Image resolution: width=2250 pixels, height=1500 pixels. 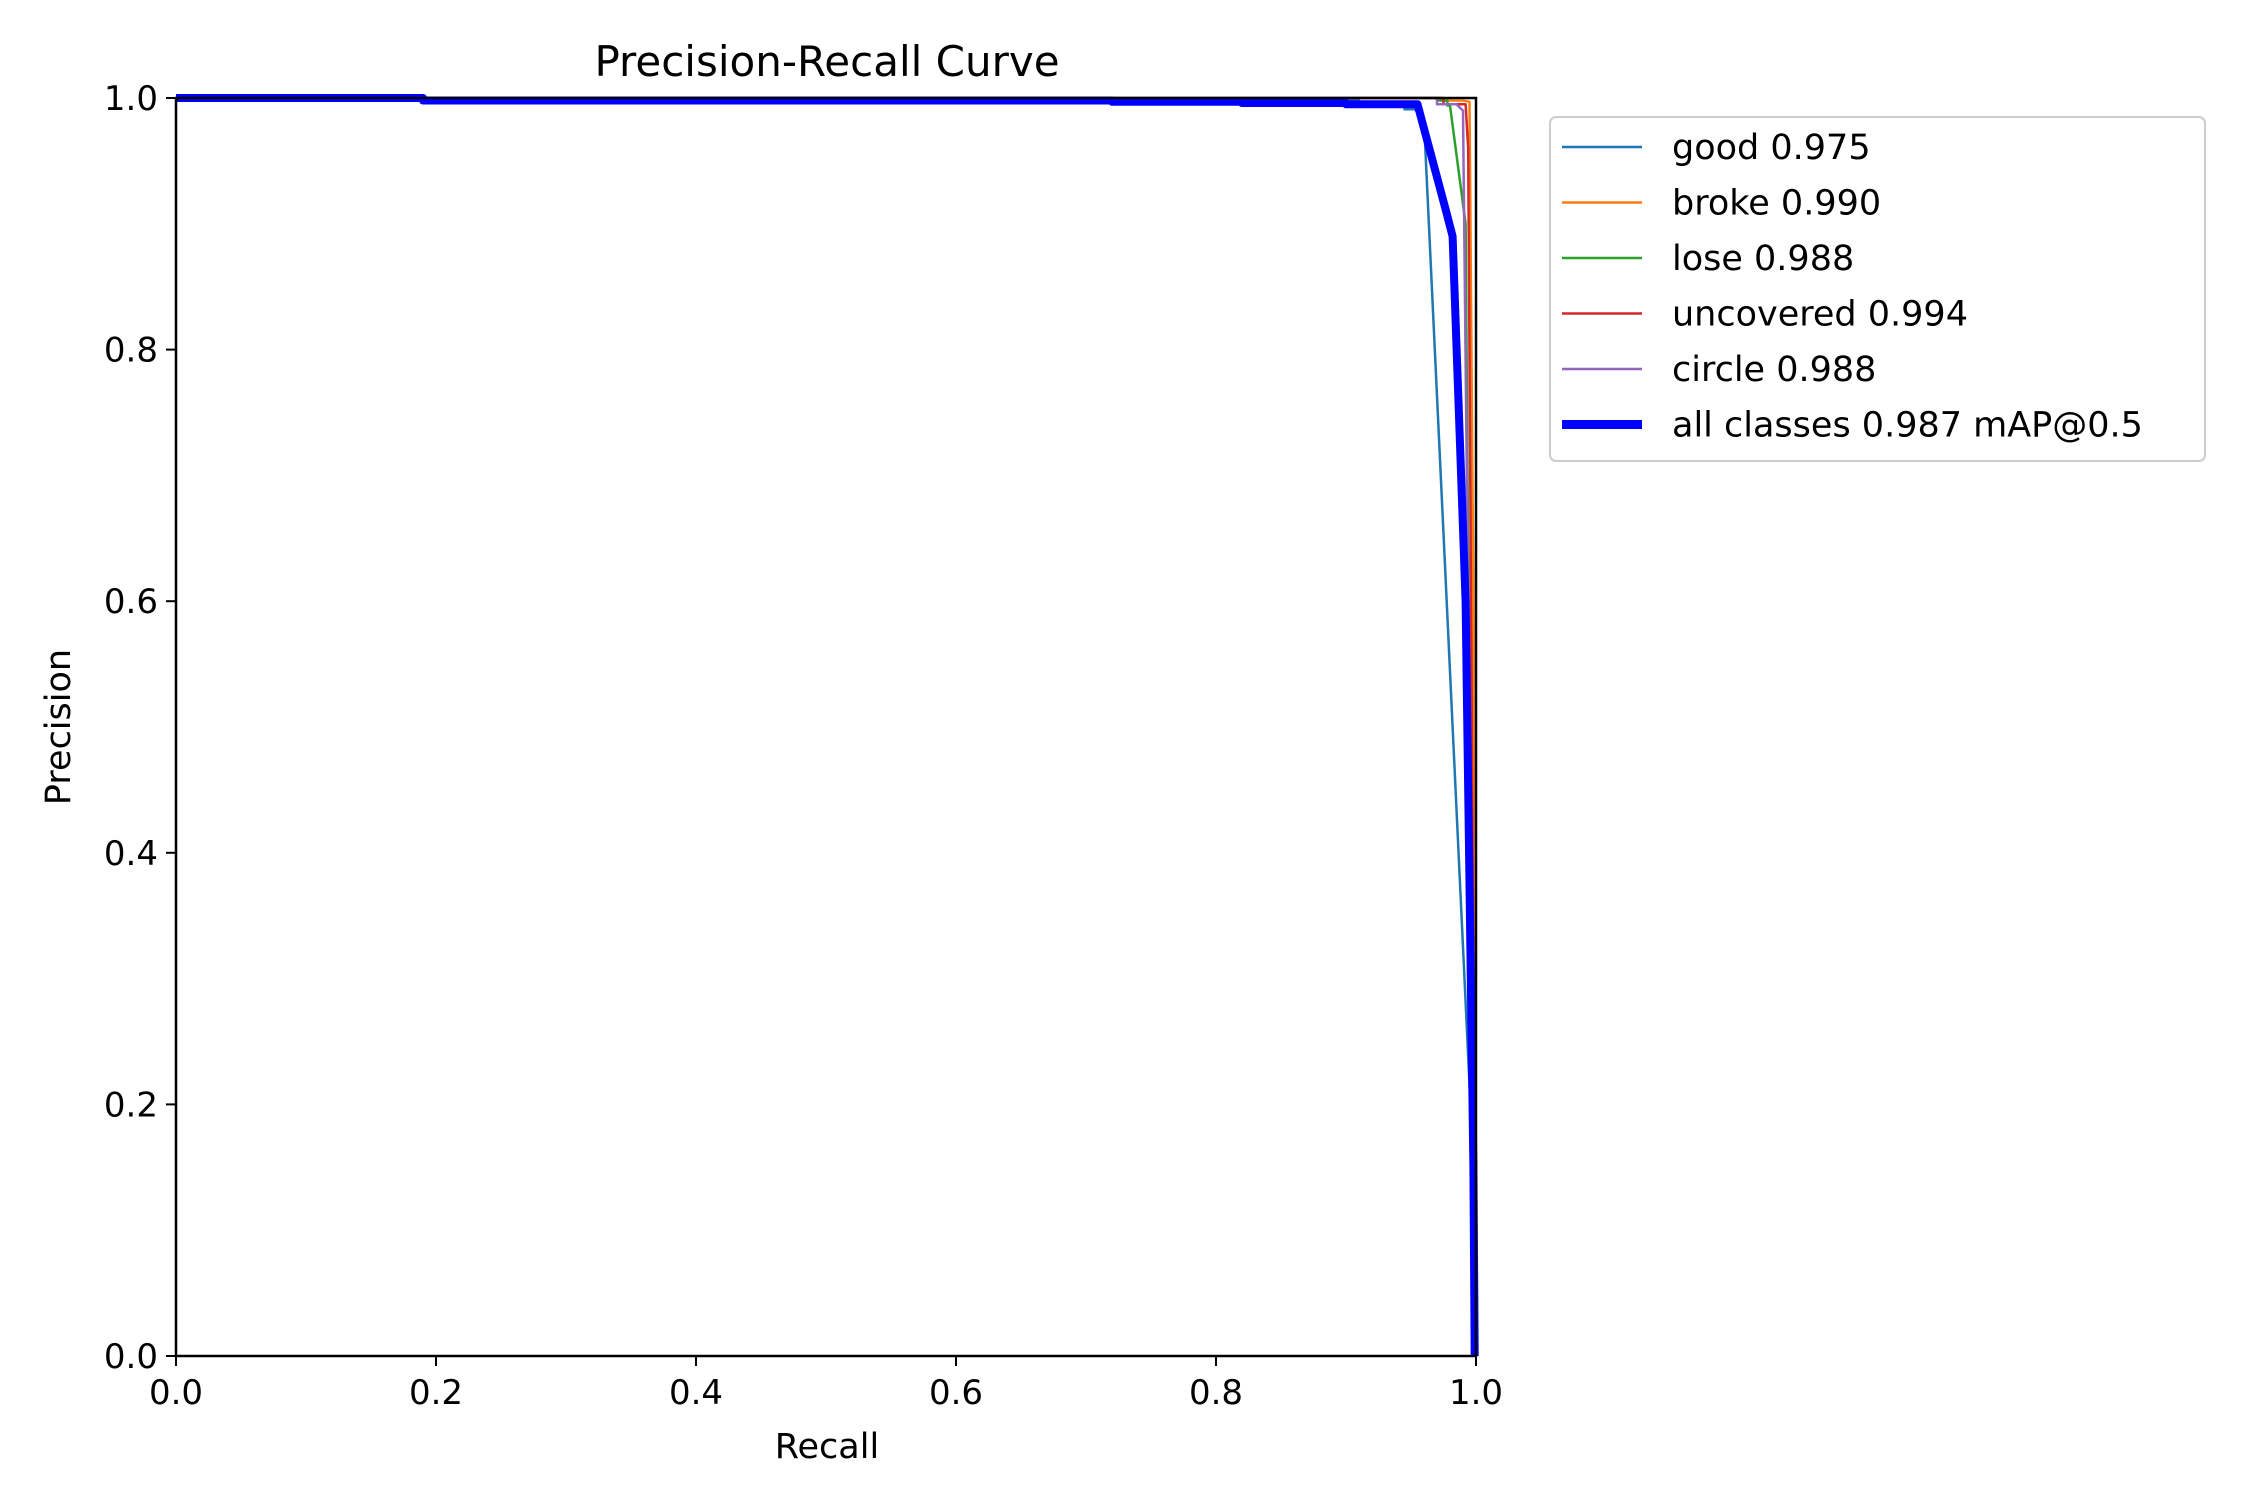 I want to click on legend-frame, so click(x=1877, y=289).